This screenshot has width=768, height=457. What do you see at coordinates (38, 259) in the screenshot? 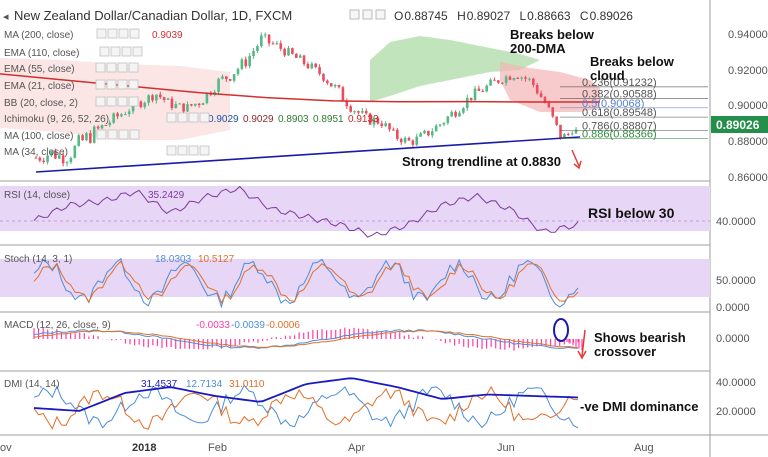
I see `stoch-legend: Stoch (14, 3, 1)` at bounding box center [38, 259].